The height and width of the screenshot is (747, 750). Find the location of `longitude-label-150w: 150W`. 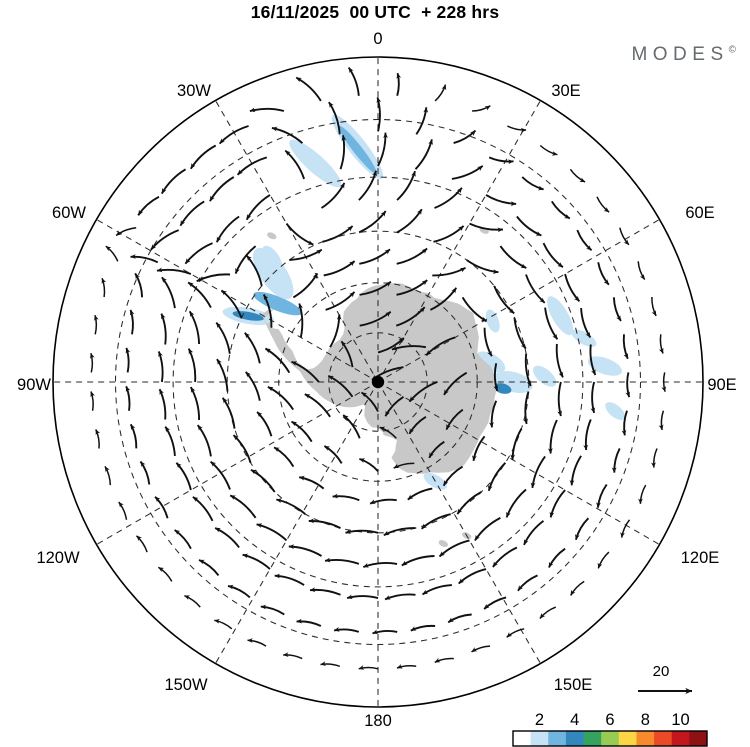

longitude-label-150w: 150W is located at coordinates (186, 685).